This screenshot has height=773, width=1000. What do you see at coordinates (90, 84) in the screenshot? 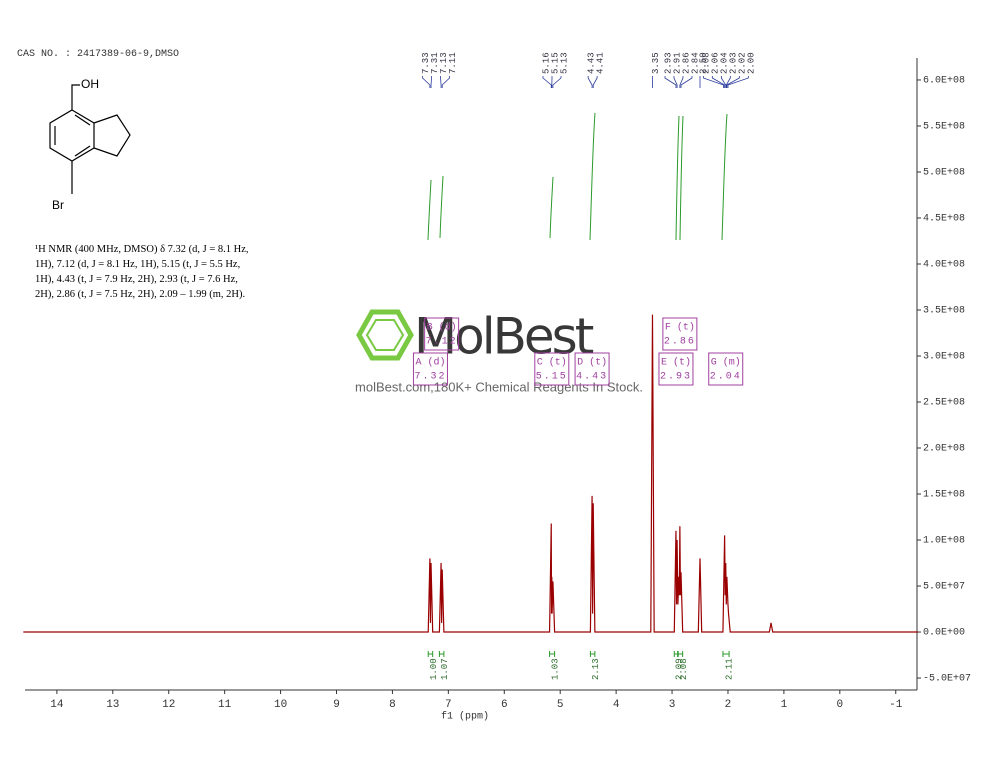
I see `atom-label: OH` at bounding box center [90, 84].